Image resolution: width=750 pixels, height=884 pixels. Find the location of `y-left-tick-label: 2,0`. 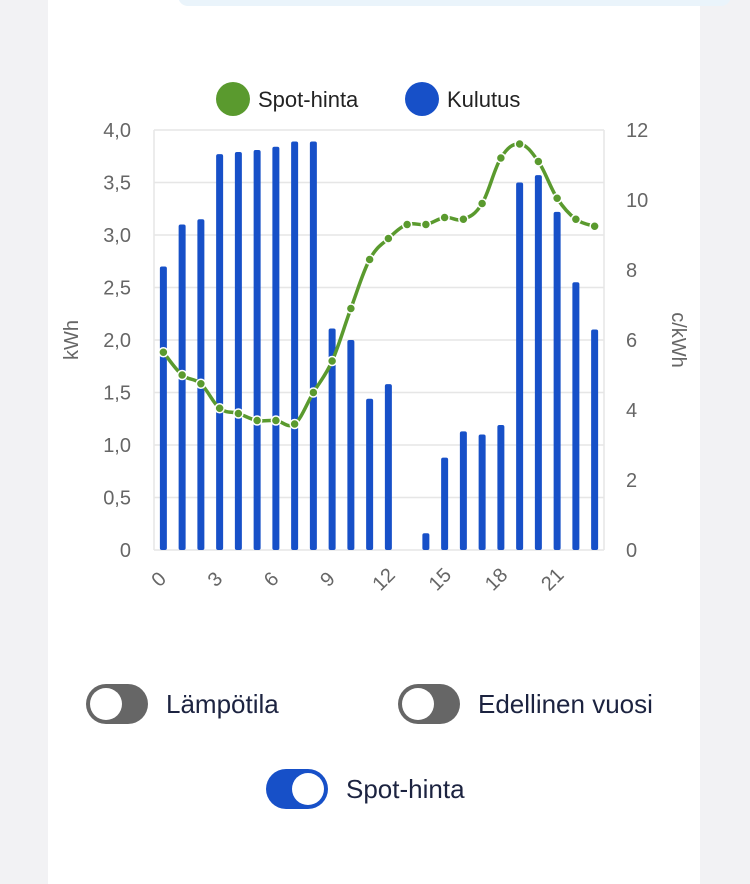

y-left-tick-label: 2,0 is located at coordinates (117, 341).